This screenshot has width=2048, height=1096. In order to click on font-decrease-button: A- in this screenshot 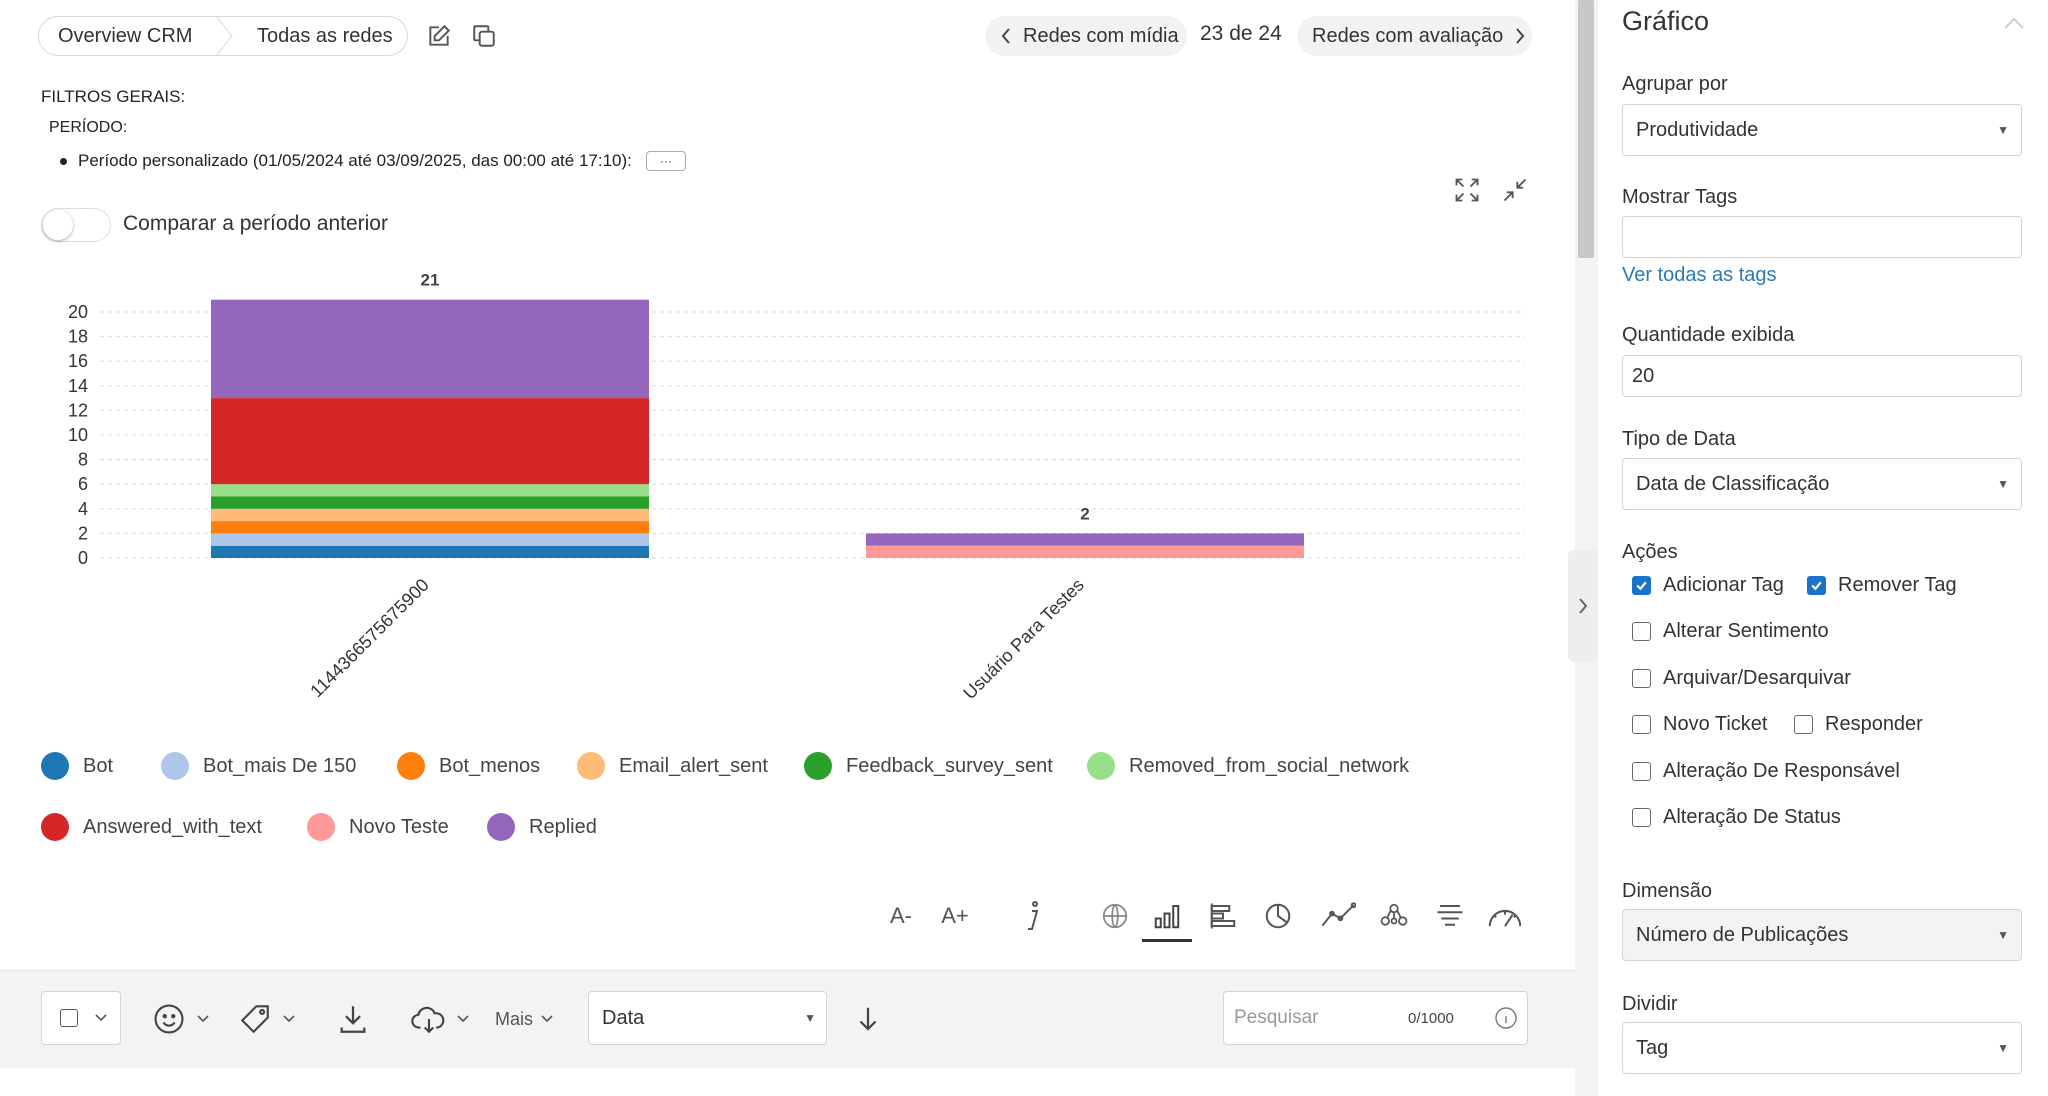, I will do `click(901, 915)`.